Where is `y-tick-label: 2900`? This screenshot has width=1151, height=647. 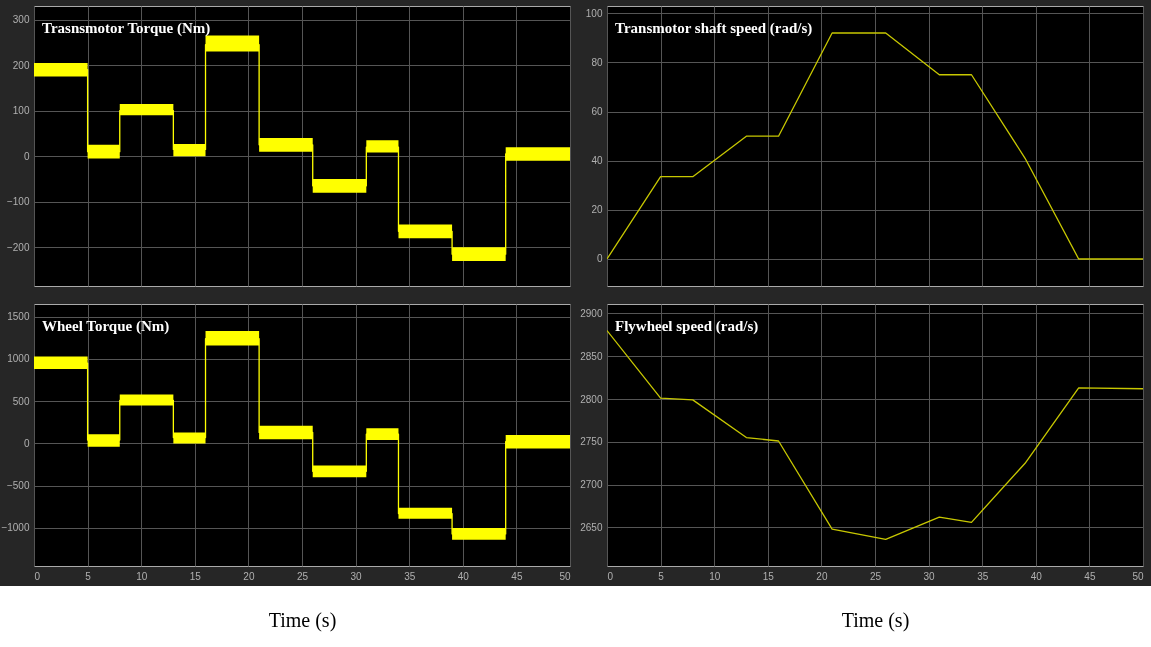
y-tick-label: 2900 is located at coordinates (591, 313).